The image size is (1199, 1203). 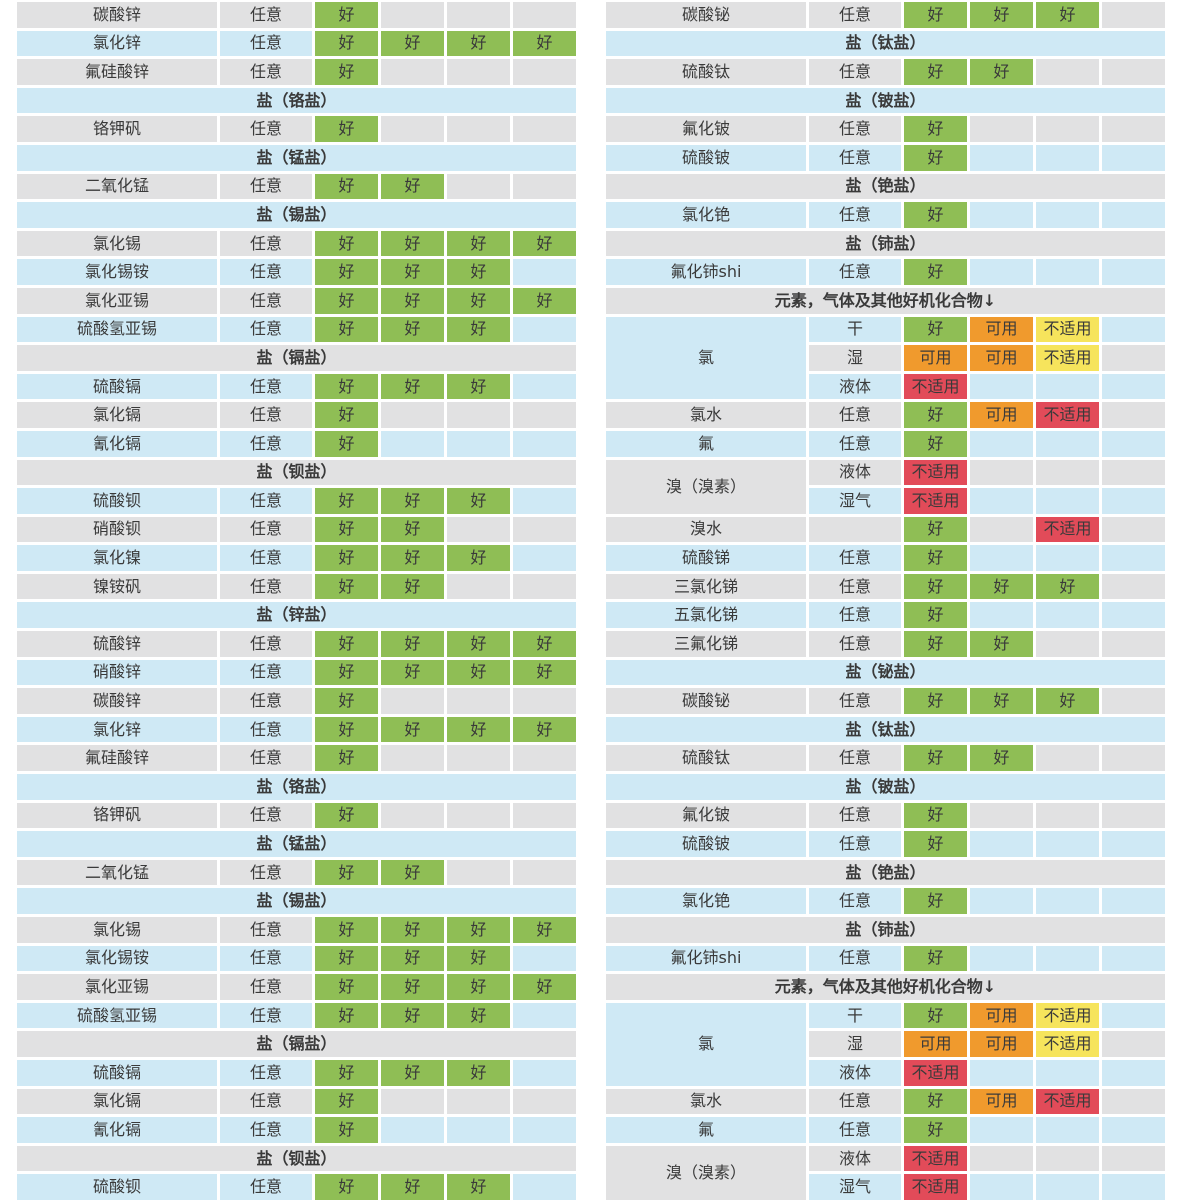 What do you see at coordinates (885, 186) in the screenshot?
I see `section-header-row: 盐（铯盐）` at bounding box center [885, 186].